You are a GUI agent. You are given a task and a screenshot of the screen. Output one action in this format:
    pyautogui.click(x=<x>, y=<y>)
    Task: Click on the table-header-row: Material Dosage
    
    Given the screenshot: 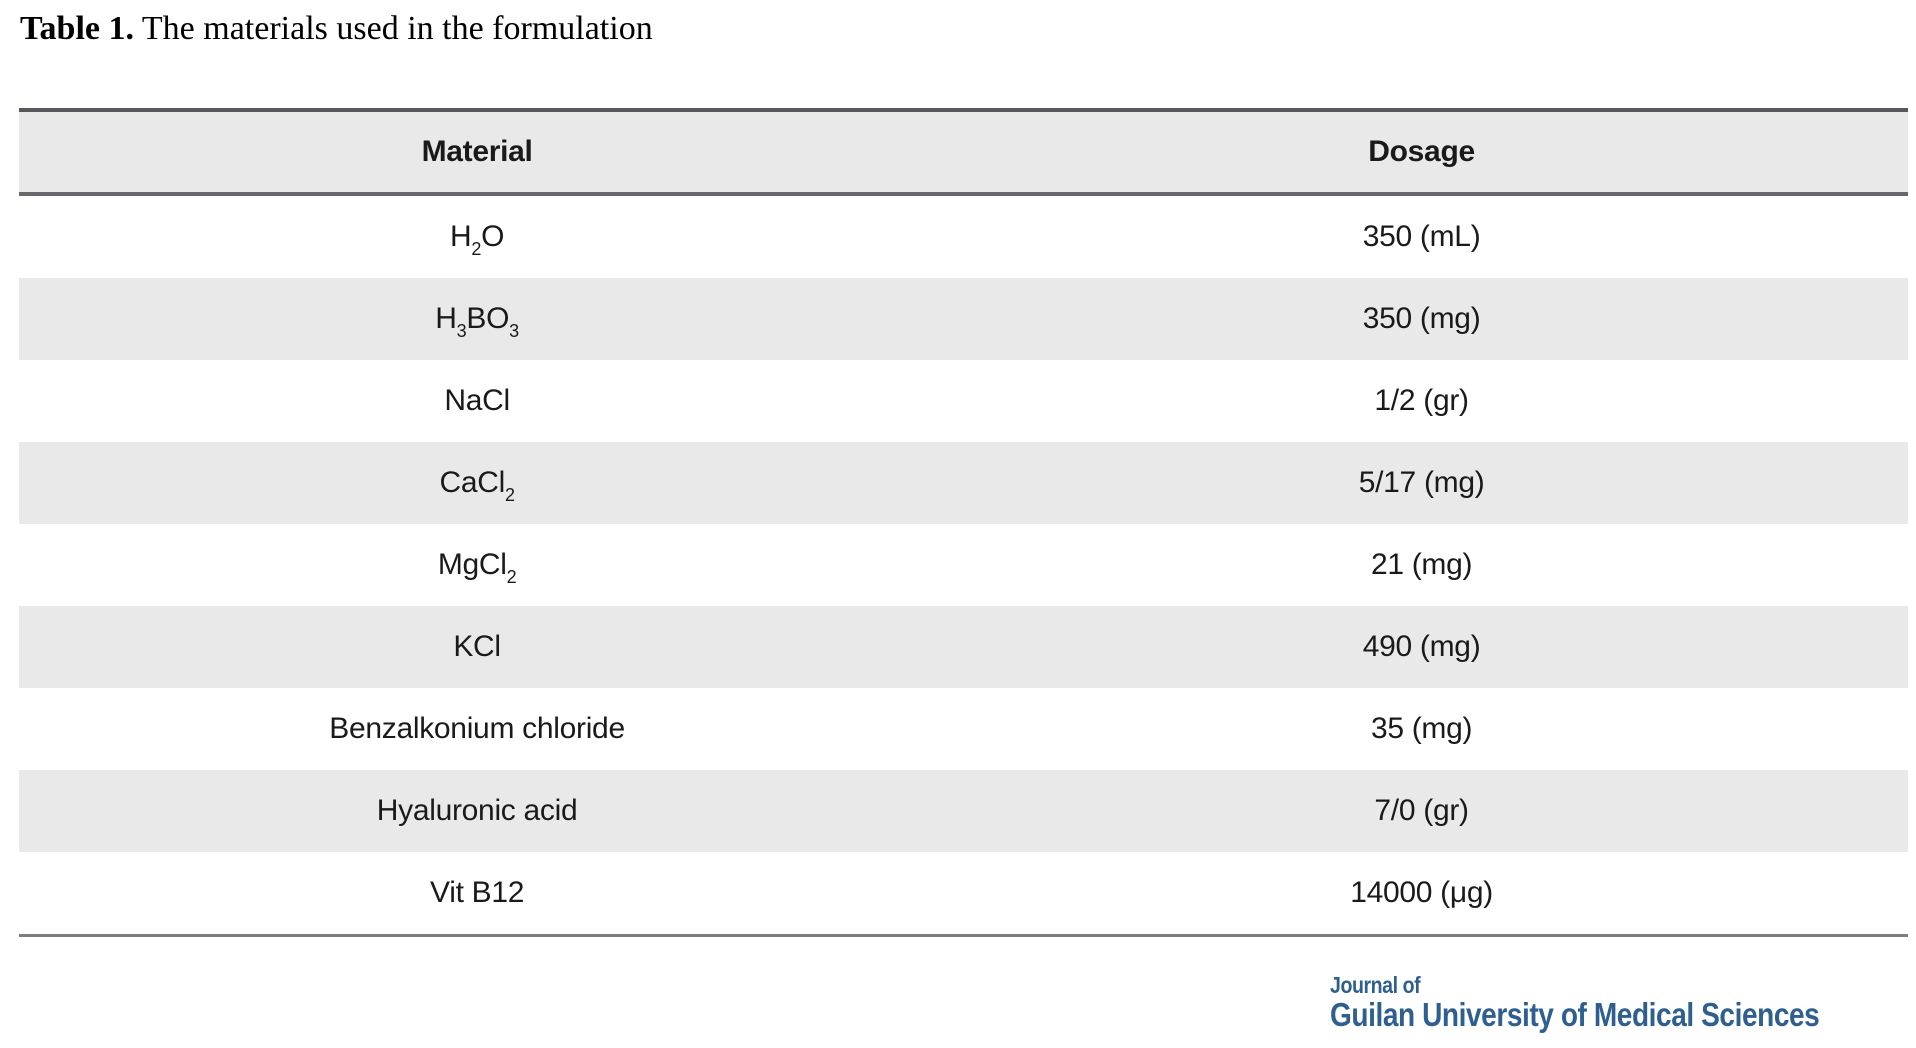 What is the action you would take?
    pyautogui.click(x=963, y=152)
    